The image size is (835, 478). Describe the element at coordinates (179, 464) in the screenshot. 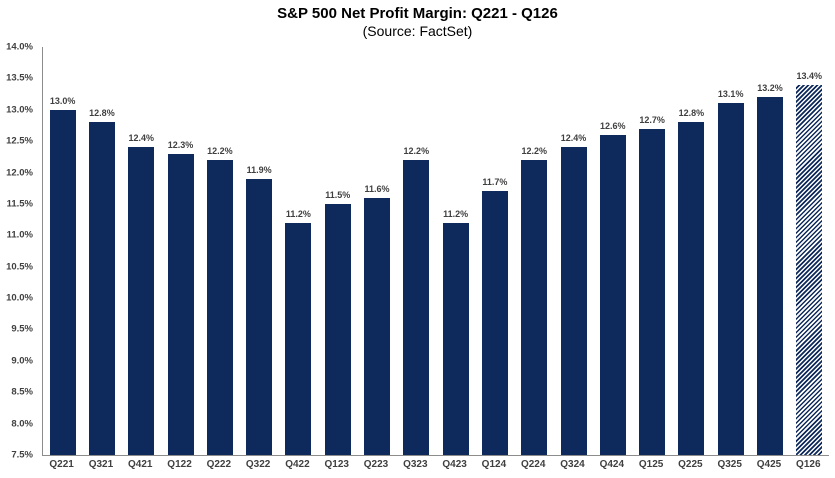

I see `x-axis-label: Q122` at that location.